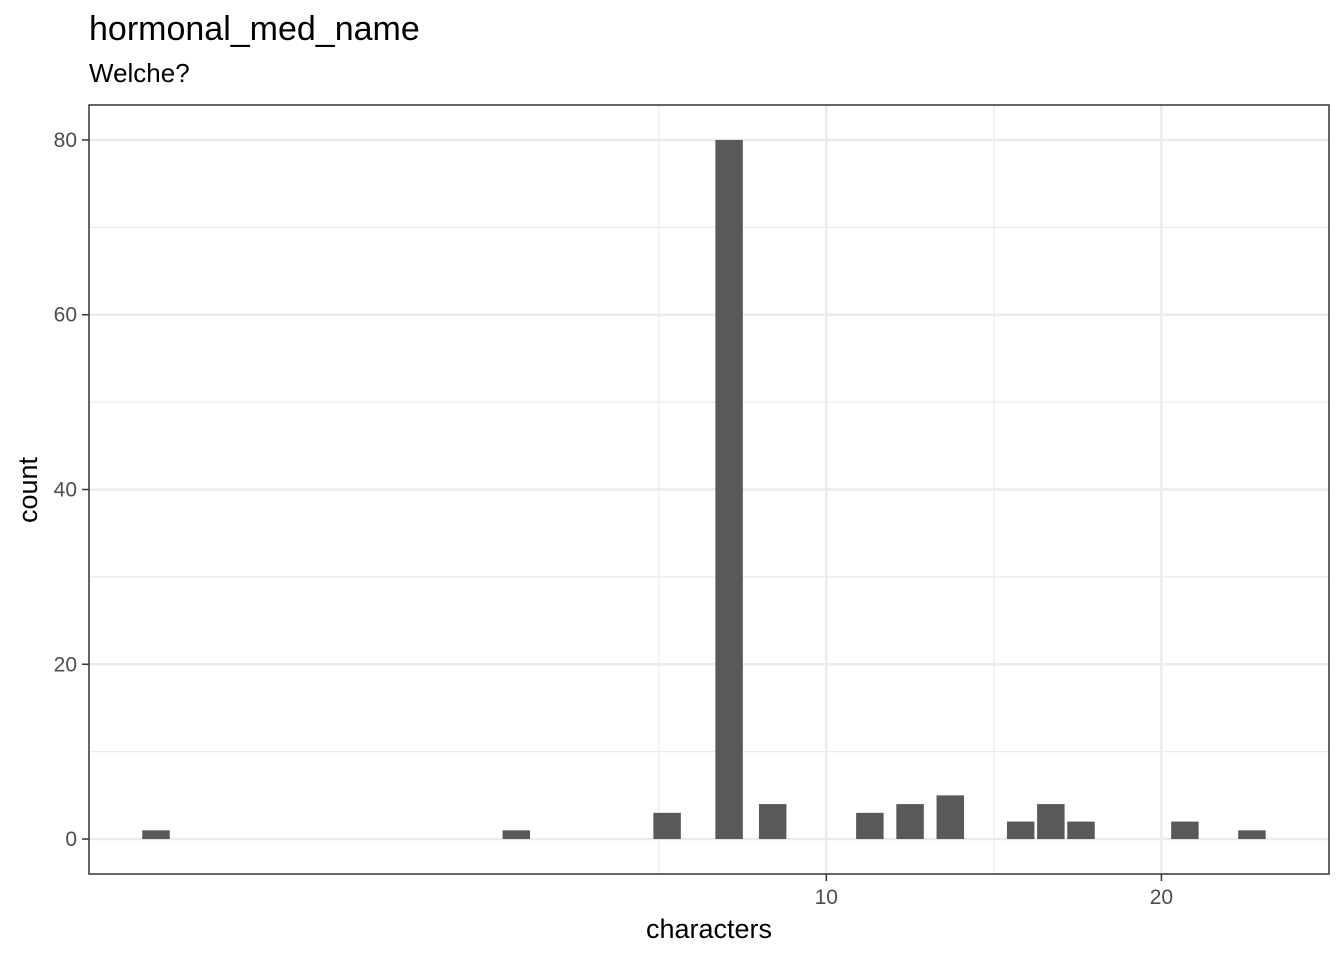  Describe the element at coordinates (826, 897) in the screenshot. I see `x-tick-label: 10` at that location.